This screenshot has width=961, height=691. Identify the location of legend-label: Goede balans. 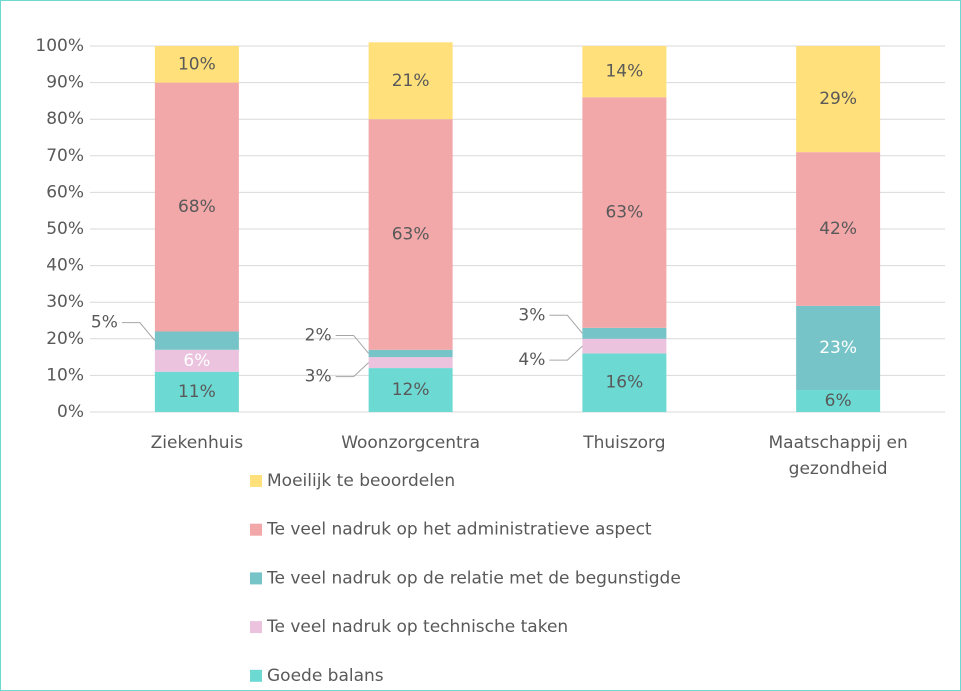
(325, 676).